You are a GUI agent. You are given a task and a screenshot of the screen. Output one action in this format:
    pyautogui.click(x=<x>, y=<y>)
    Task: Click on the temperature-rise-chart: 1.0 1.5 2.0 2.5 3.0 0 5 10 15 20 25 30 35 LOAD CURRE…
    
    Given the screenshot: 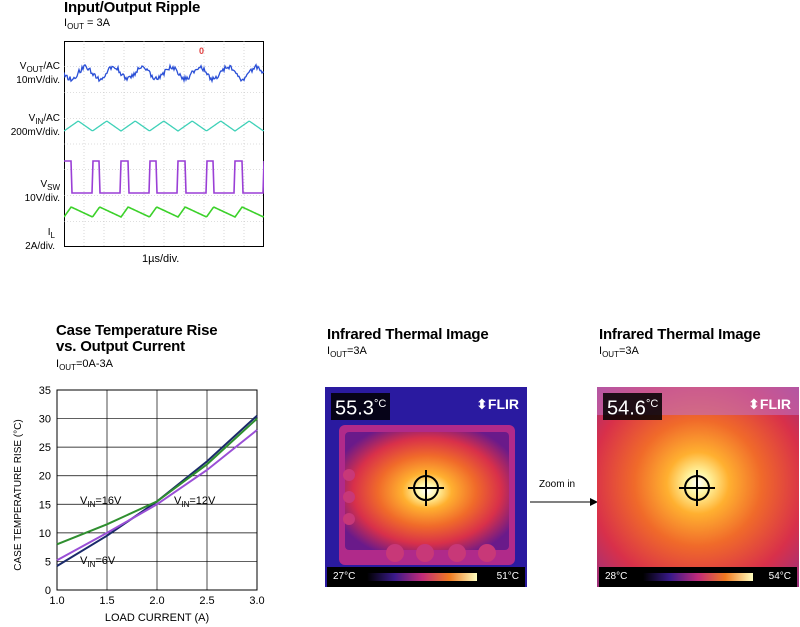 What is the action you would take?
    pyautogui.click(x=140, y=503)
    